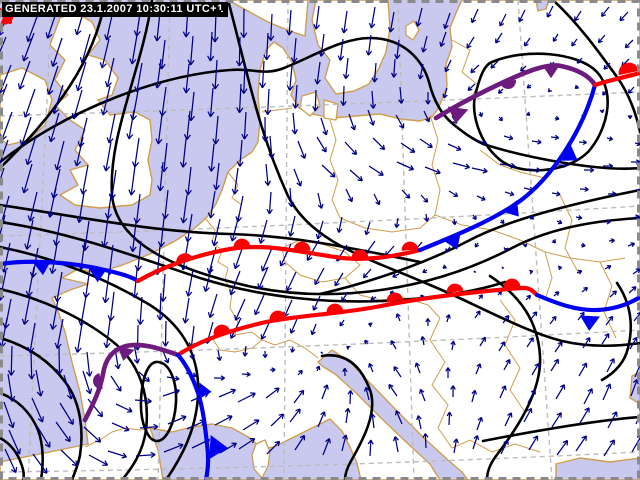  I want to click on island-polygon, so click(261, 459).